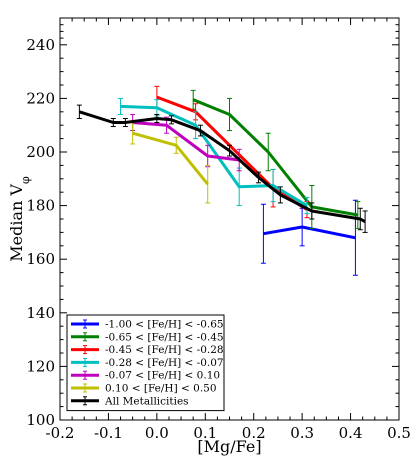 Image resolution: width=415 pixels, height=466 pixels. Describe the element at coordinates (157, 433) in the screenshot. I see `x-tick-label: 0.0` at that location.